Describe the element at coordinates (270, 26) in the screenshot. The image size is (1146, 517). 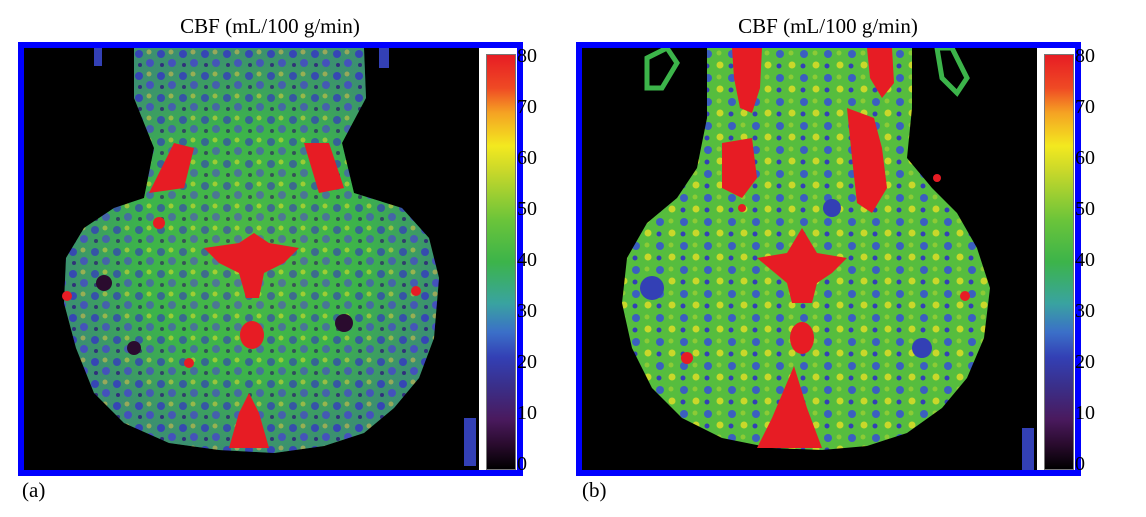
I see `panel-a-title: CBF (mL/100 g/min)` at that location.